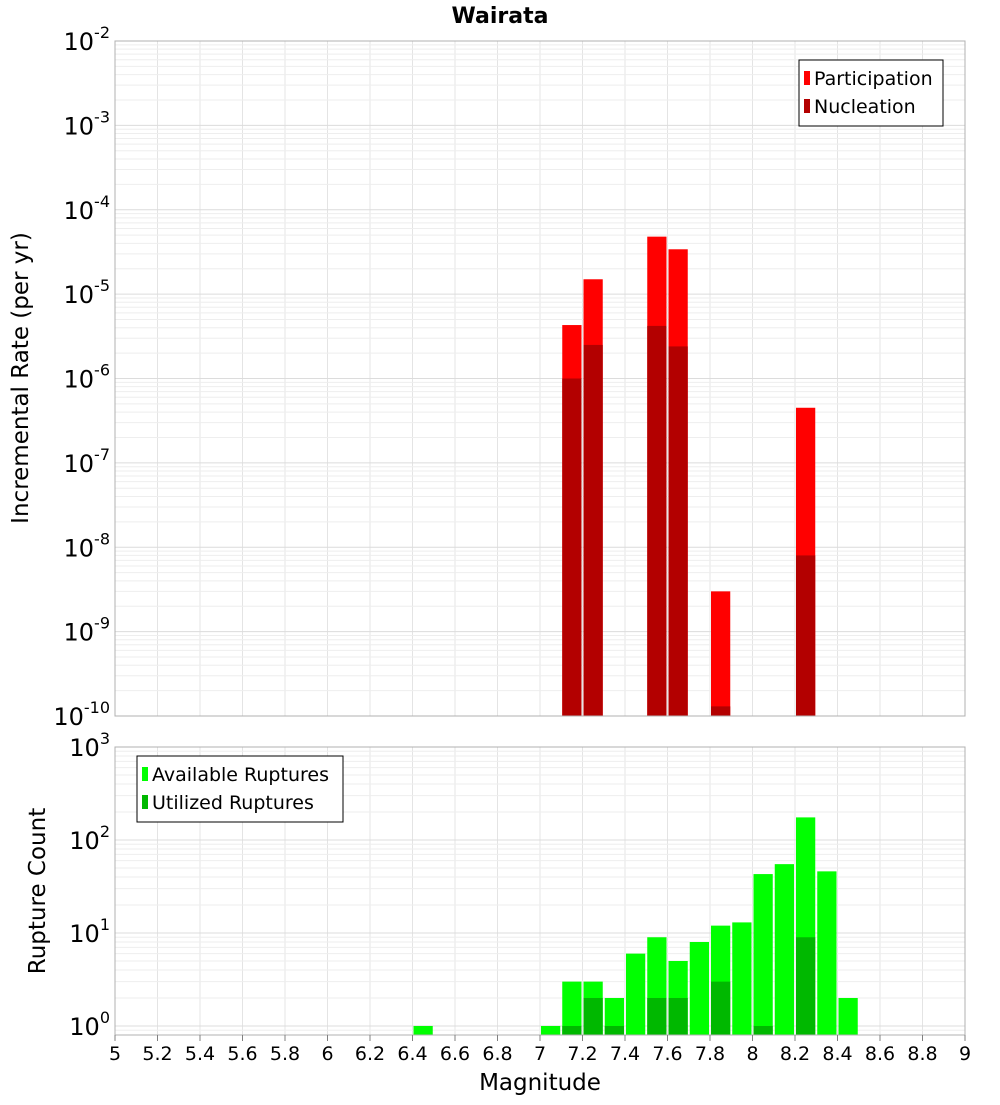  What do you see at coordinates (865, 107) in the screenshot?
I see `legend-label: Nucleation` at bounding box center [865, 107].